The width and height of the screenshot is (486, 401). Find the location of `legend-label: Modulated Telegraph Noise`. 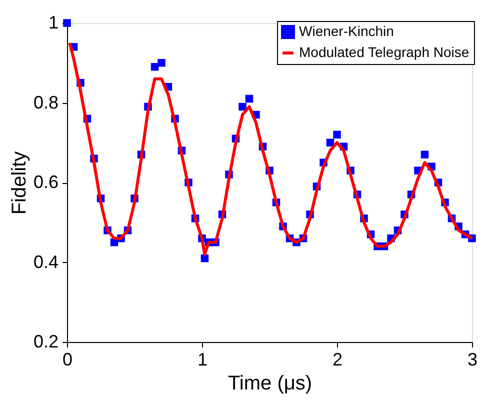

legend-label: Modulated Telegraph Noise is located at coordinates (384, 52).